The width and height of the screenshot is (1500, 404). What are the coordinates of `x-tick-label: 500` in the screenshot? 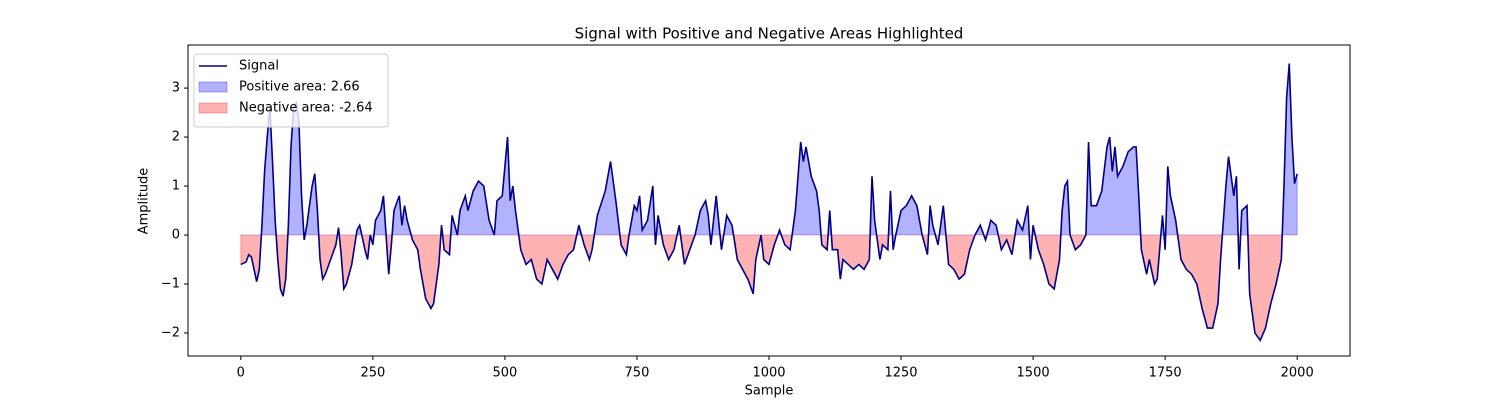 It's located at (504, 373).